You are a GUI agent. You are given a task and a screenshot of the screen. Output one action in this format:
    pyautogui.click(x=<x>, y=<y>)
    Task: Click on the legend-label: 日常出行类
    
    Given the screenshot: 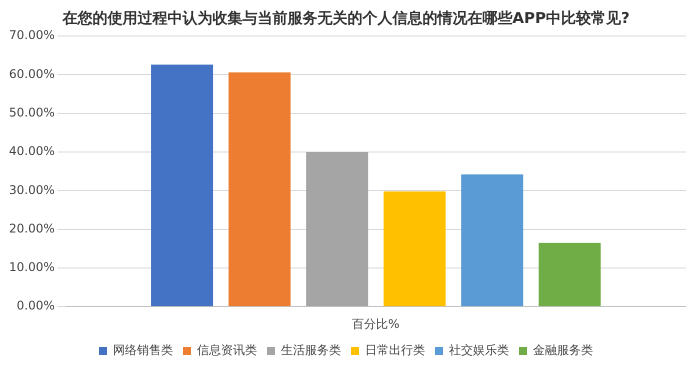 What is the action you would take?
    pyautogui.click(x=395, y=350)
    